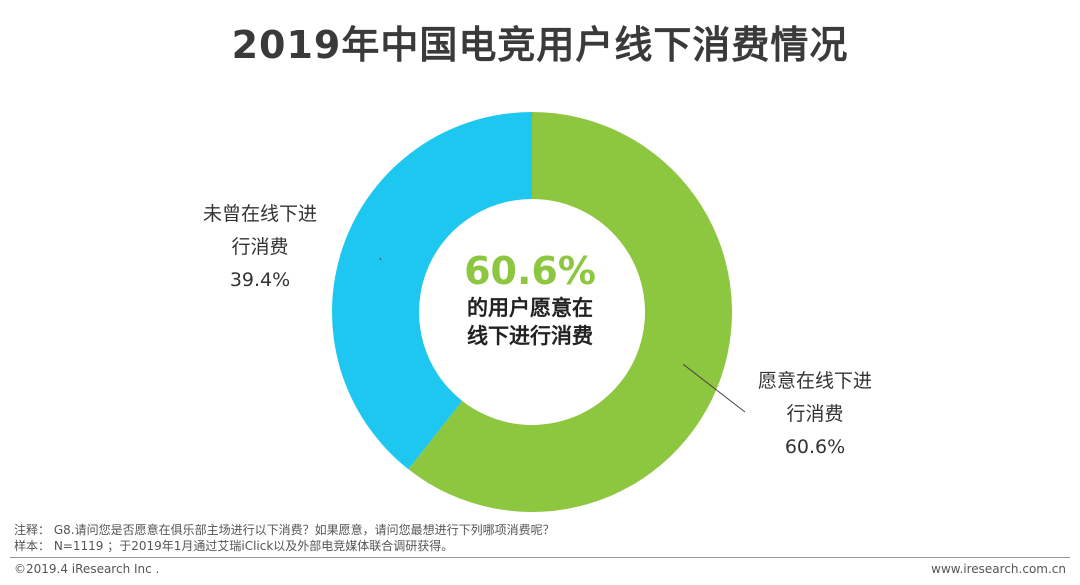 This screenshot has width=1080, height=585. I want to click on donut-center-text: 60.6% 的用户愿意在 线下进行消费, so click(530, 299).